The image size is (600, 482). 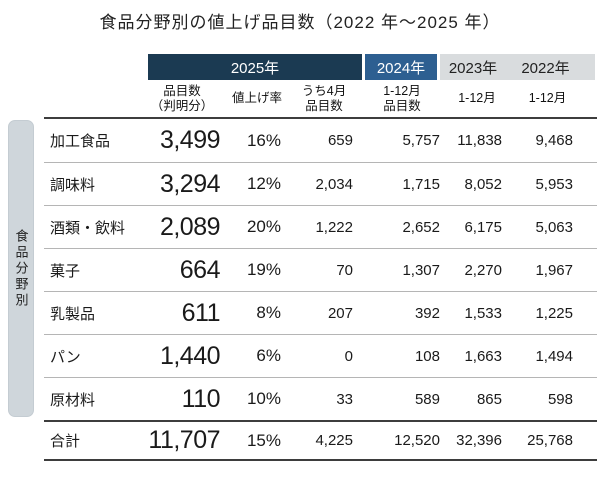 What do you see at coordinates (427, 356) in the screenshot?
I see `items-2024-cell: 108` at bounding box center [427, 356].